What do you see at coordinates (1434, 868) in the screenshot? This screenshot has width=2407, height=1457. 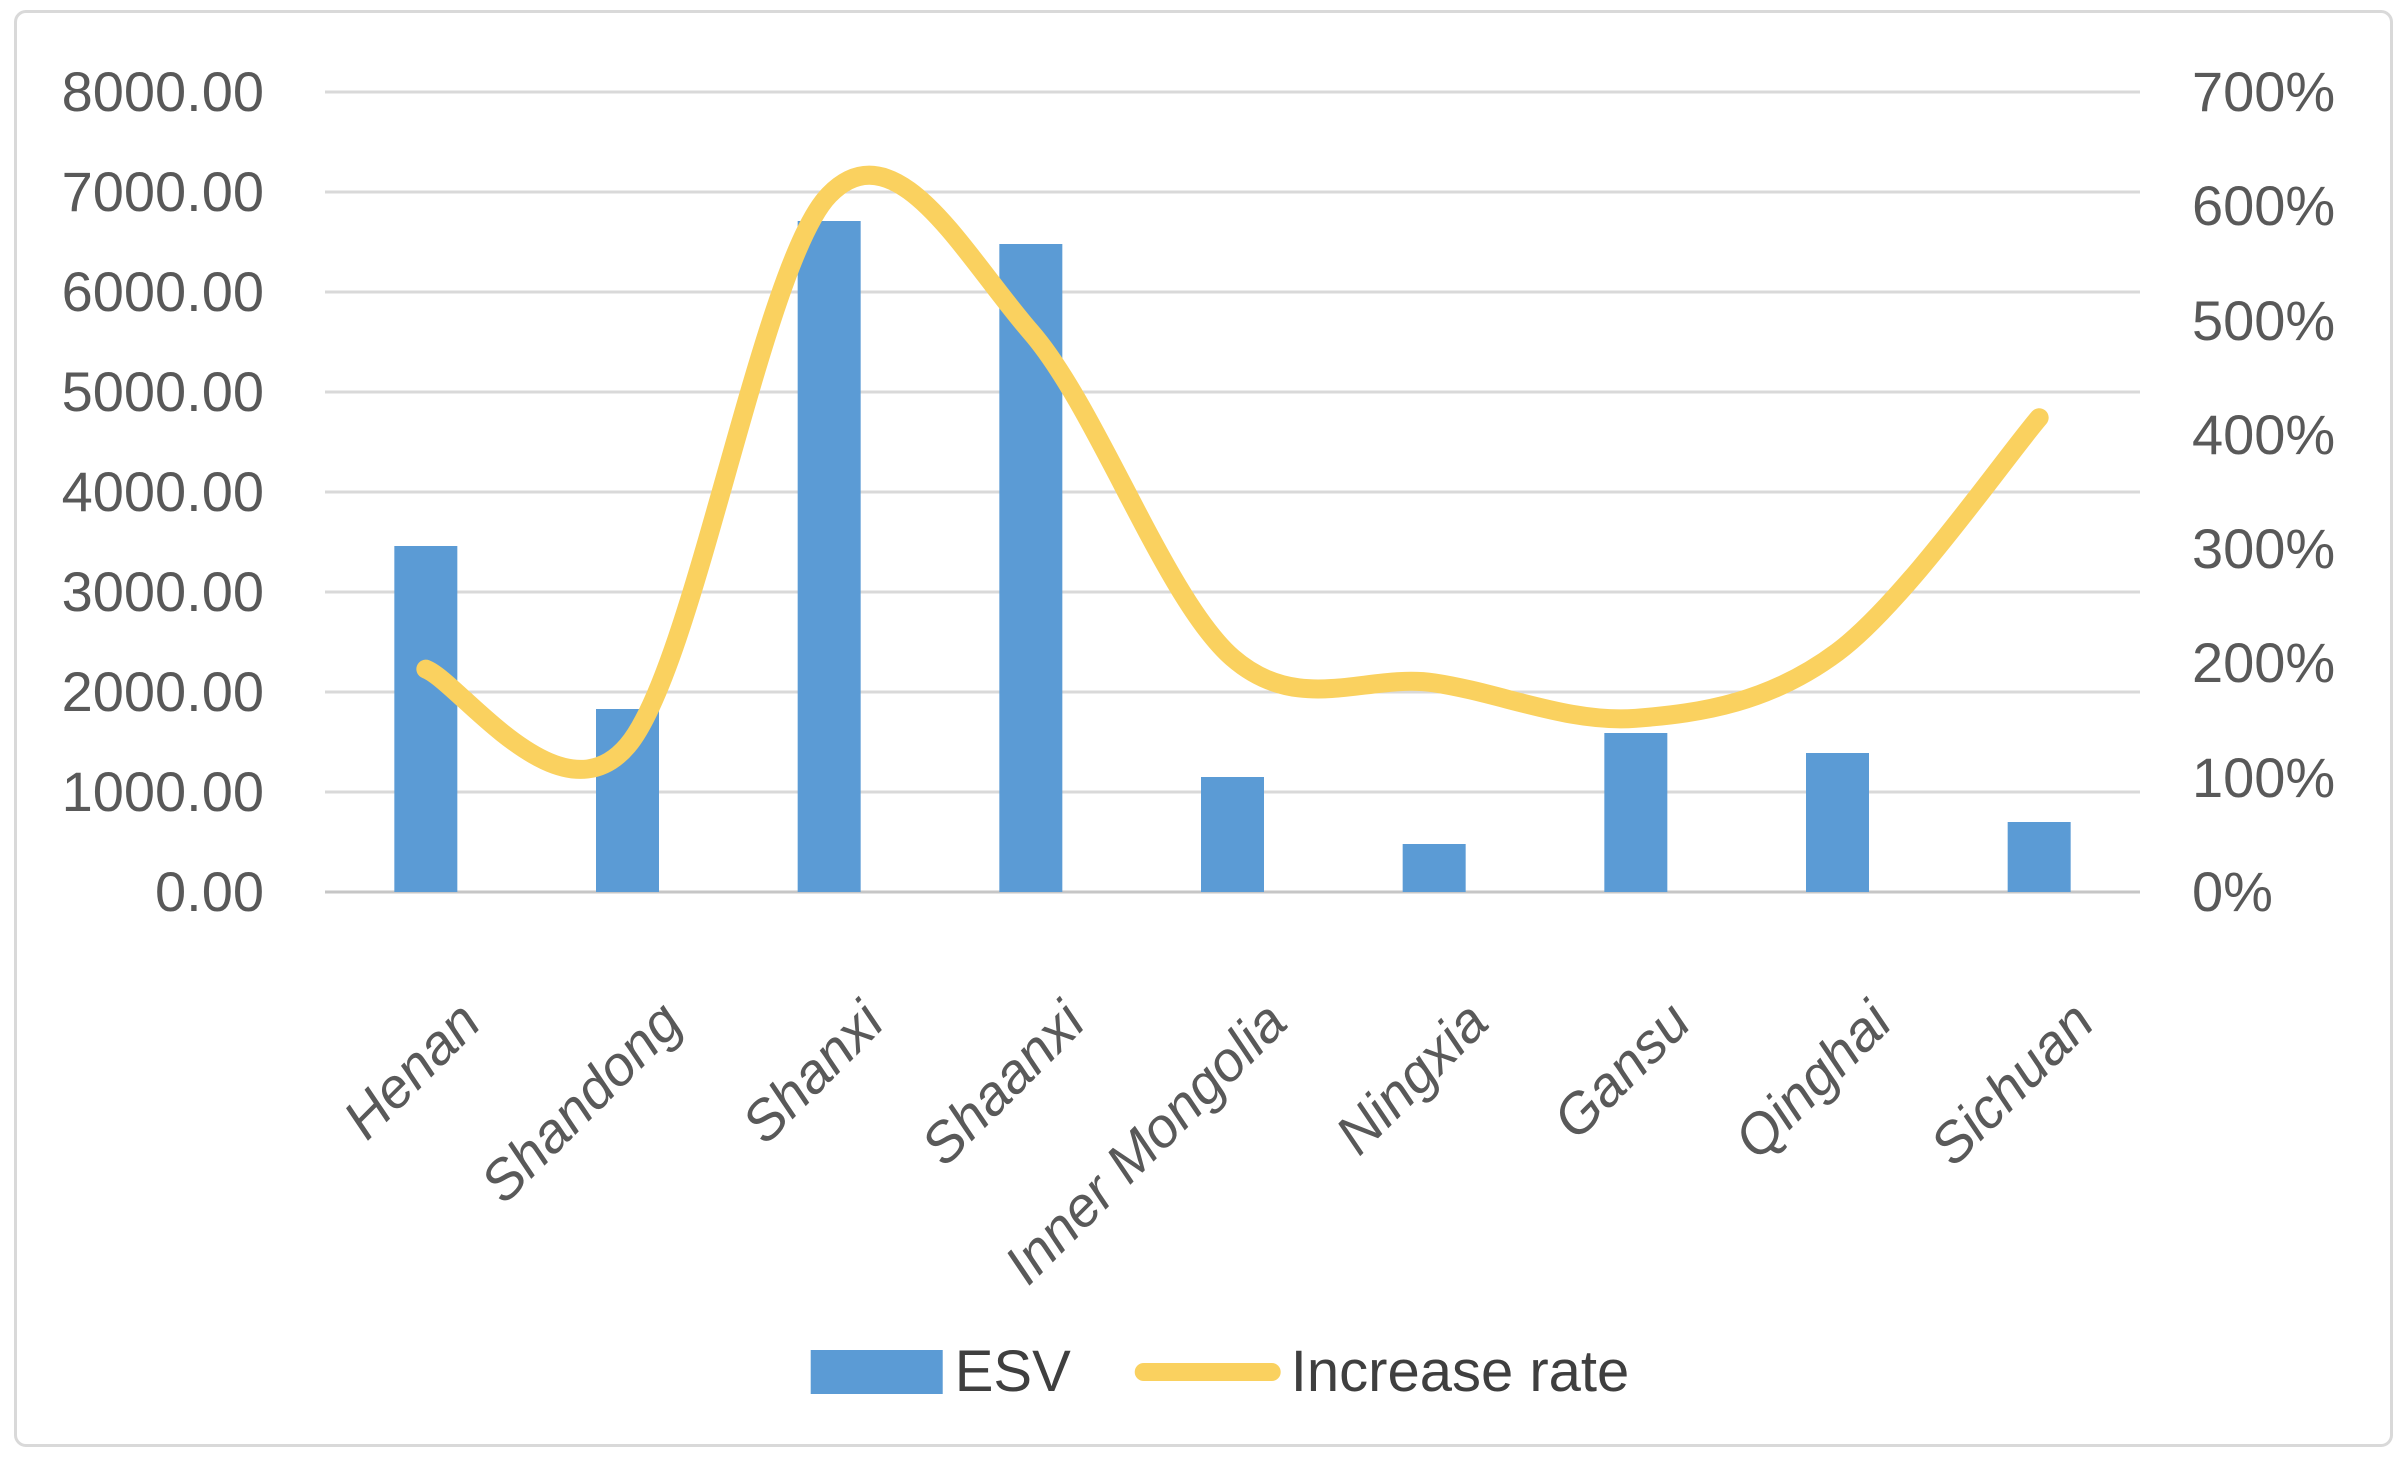 I see `bar-ningxia` at bounding box center [1434, 868].